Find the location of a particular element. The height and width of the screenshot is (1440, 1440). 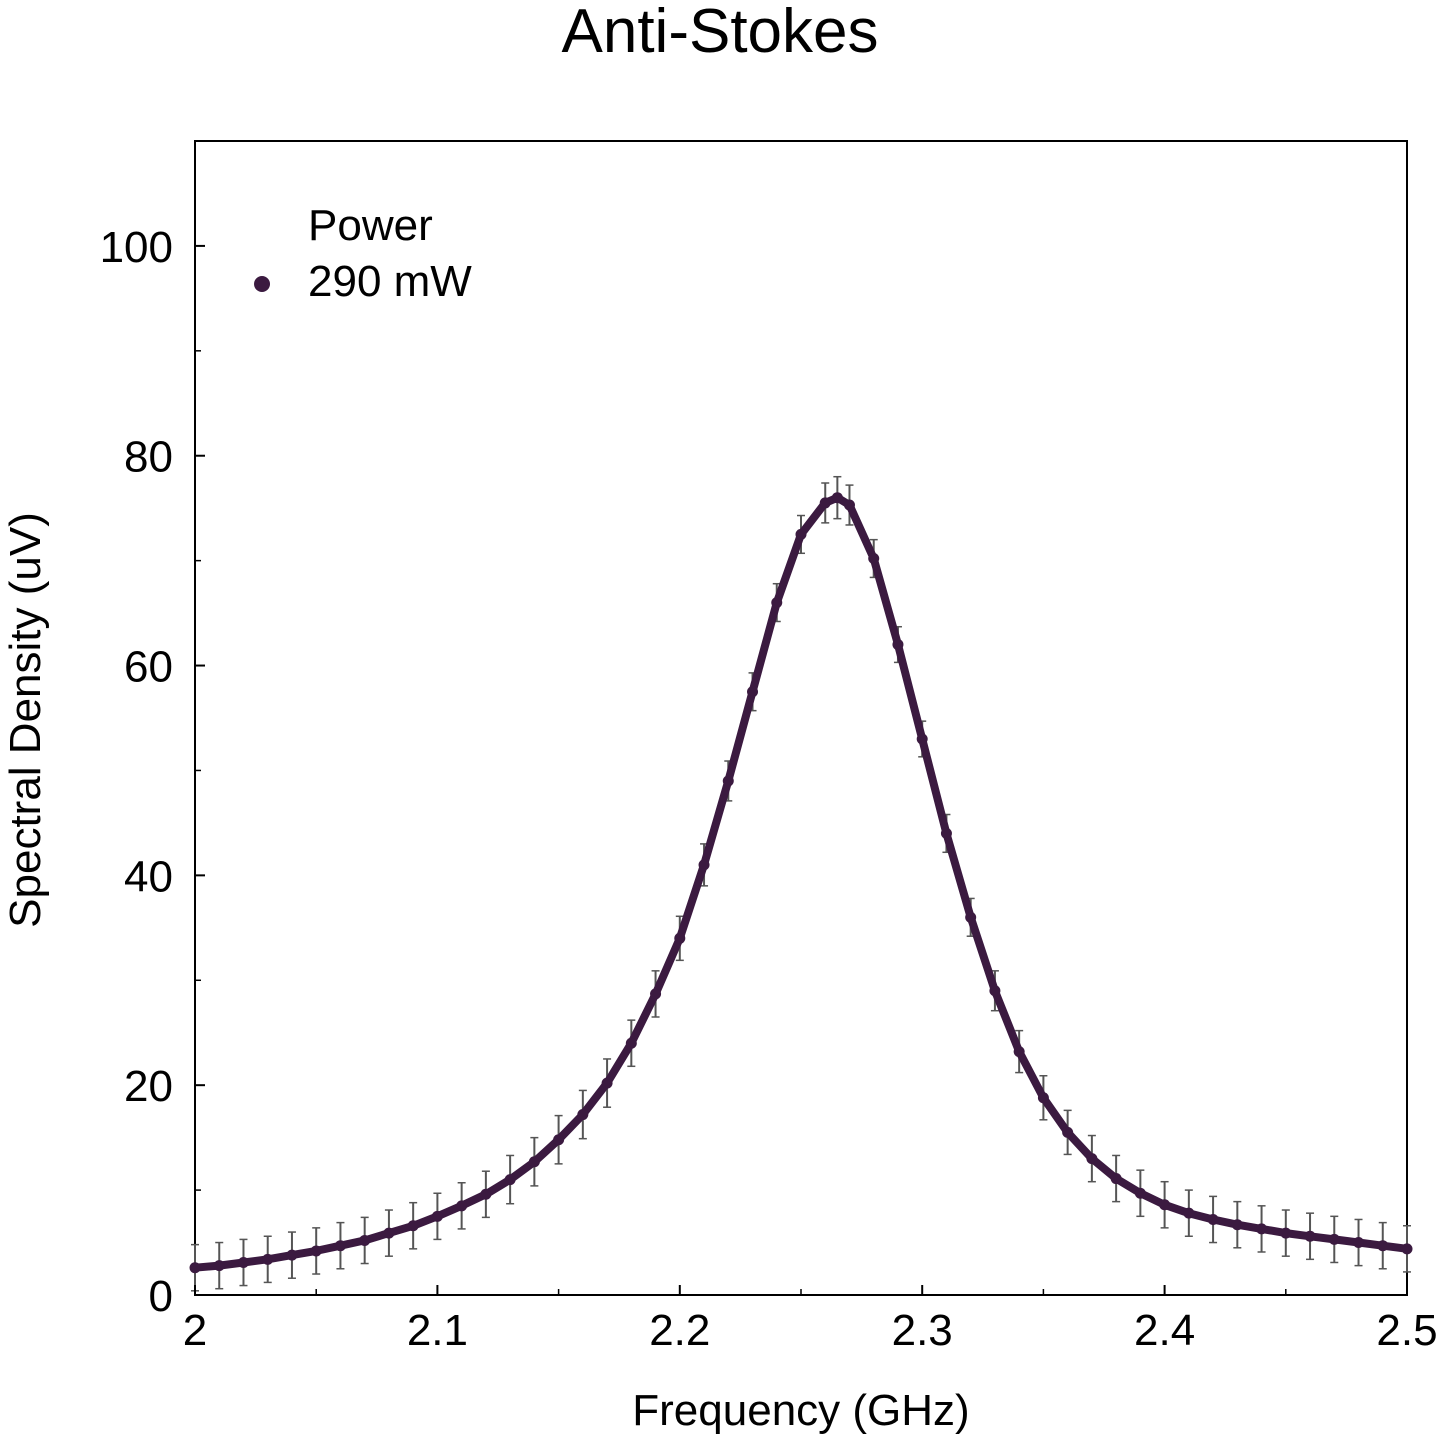

y-tick-label: 40 is located at coordinates (148, 876).